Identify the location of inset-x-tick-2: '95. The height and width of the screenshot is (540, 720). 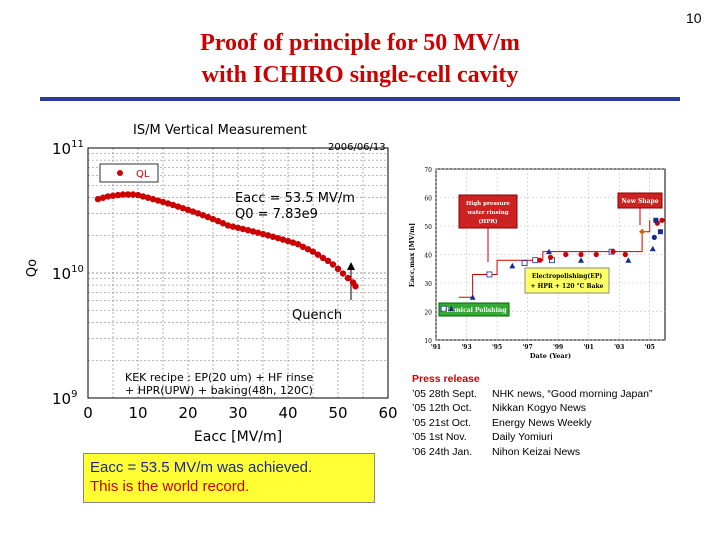
(497, 347).